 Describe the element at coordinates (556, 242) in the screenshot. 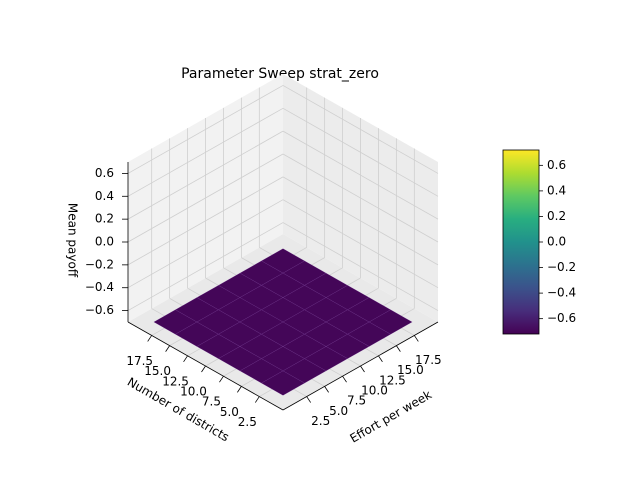

I see `colorbar-tick-label: 0.0` at that location.